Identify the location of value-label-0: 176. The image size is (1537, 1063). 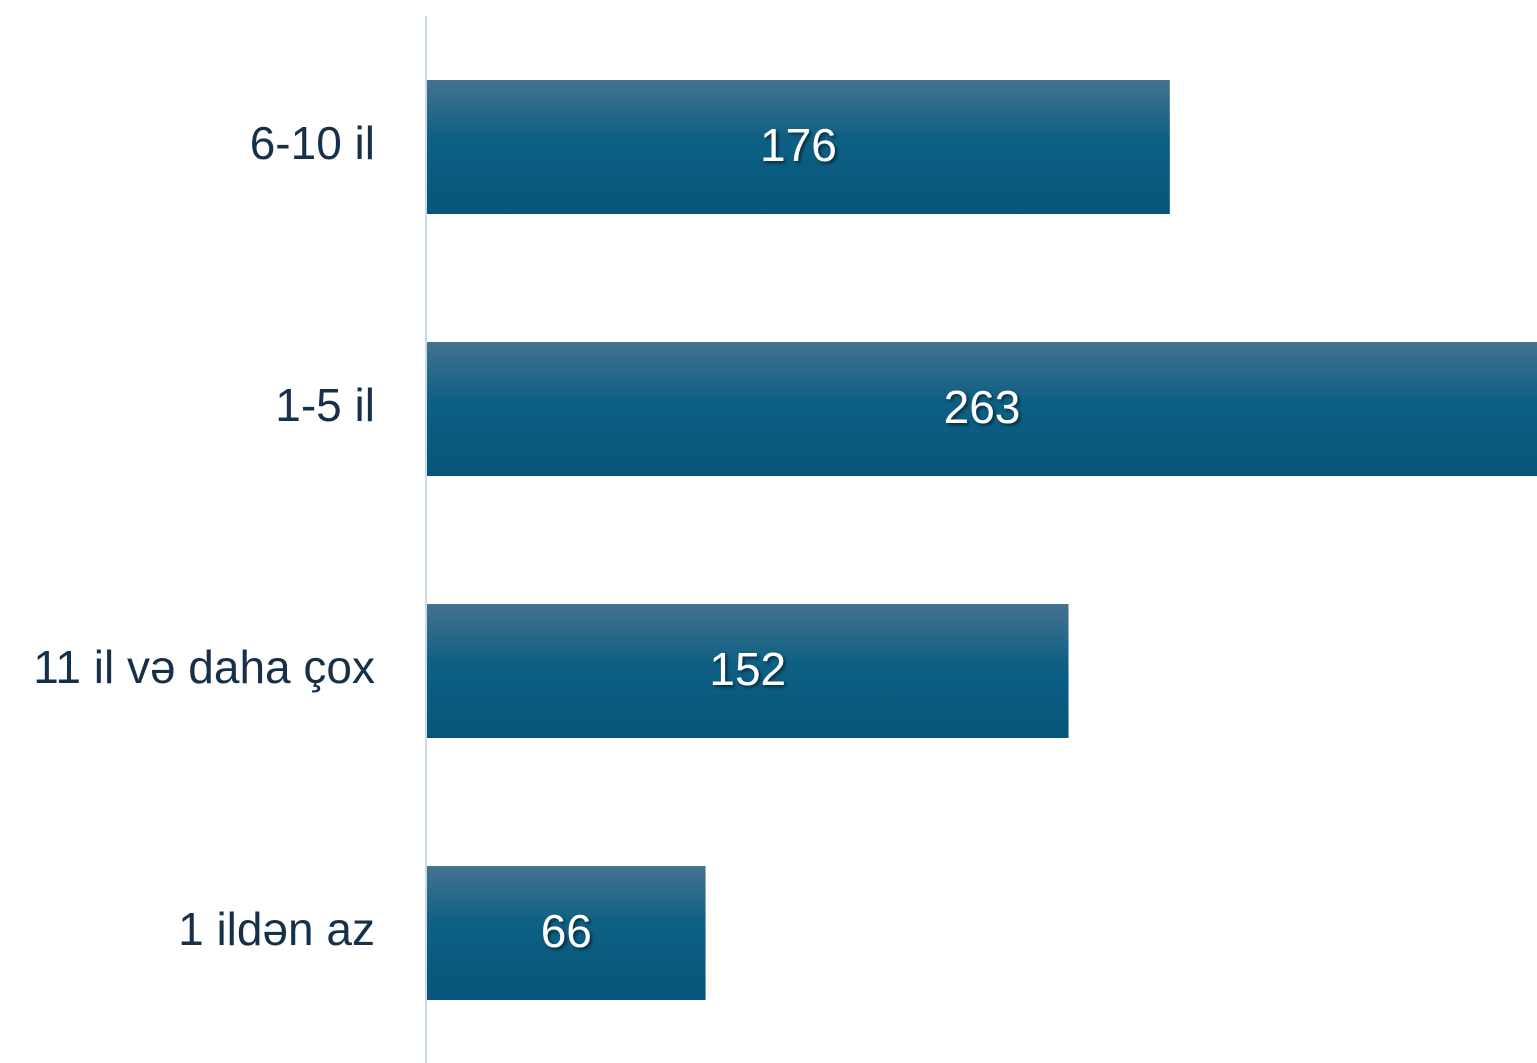
(798, 145).